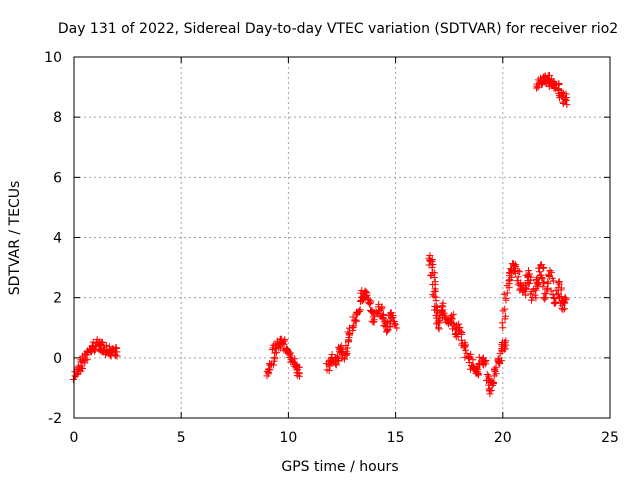 The height and width of the screenshot is (480, 640). Describe the element at coordinates (57, 239) in the screenshot. I see `y-tick-label: 4` at that location.